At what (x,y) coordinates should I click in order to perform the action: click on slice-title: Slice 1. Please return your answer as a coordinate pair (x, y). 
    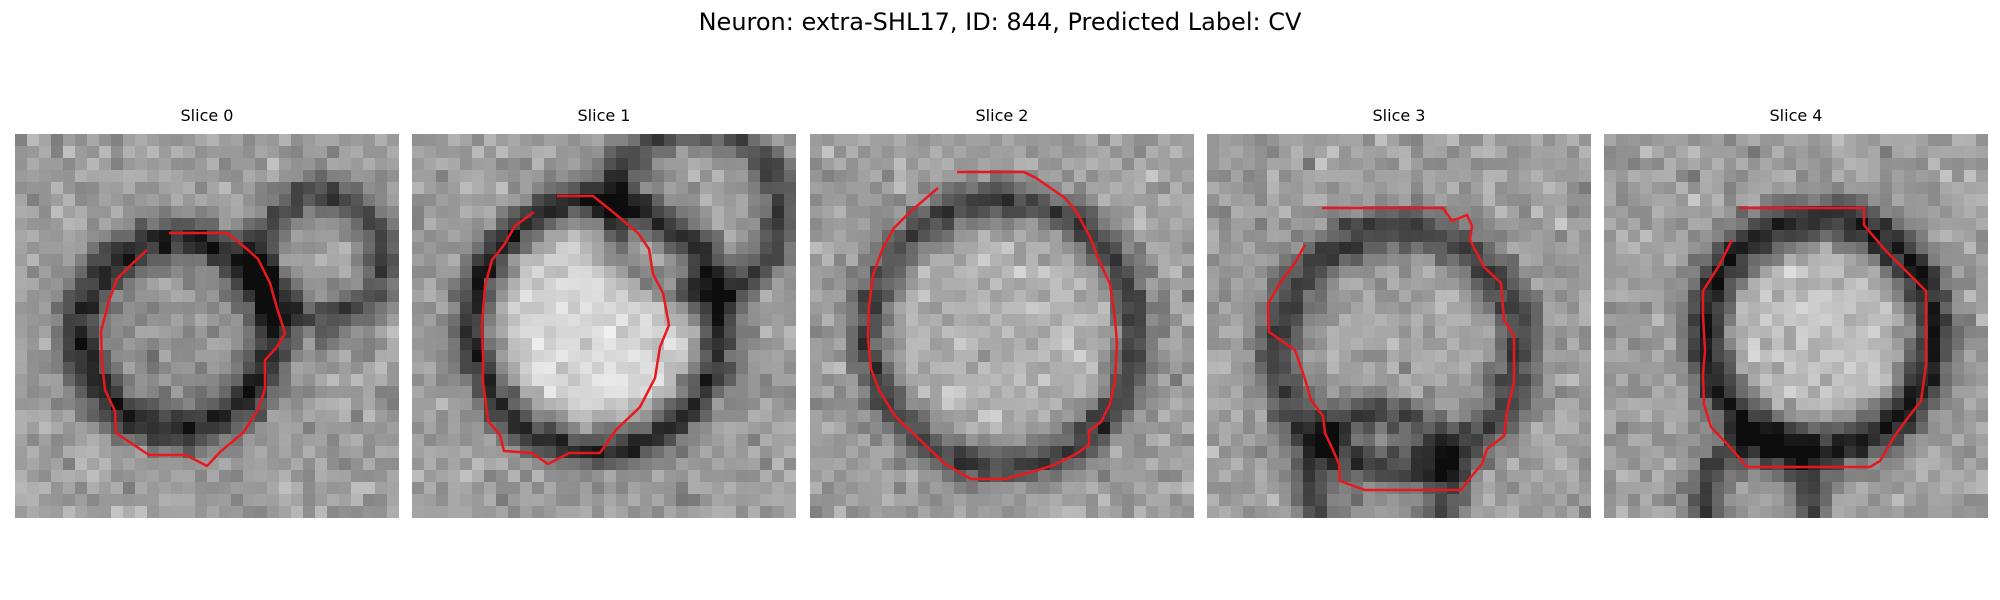
    Looking at the image, I should click on (604, 116).